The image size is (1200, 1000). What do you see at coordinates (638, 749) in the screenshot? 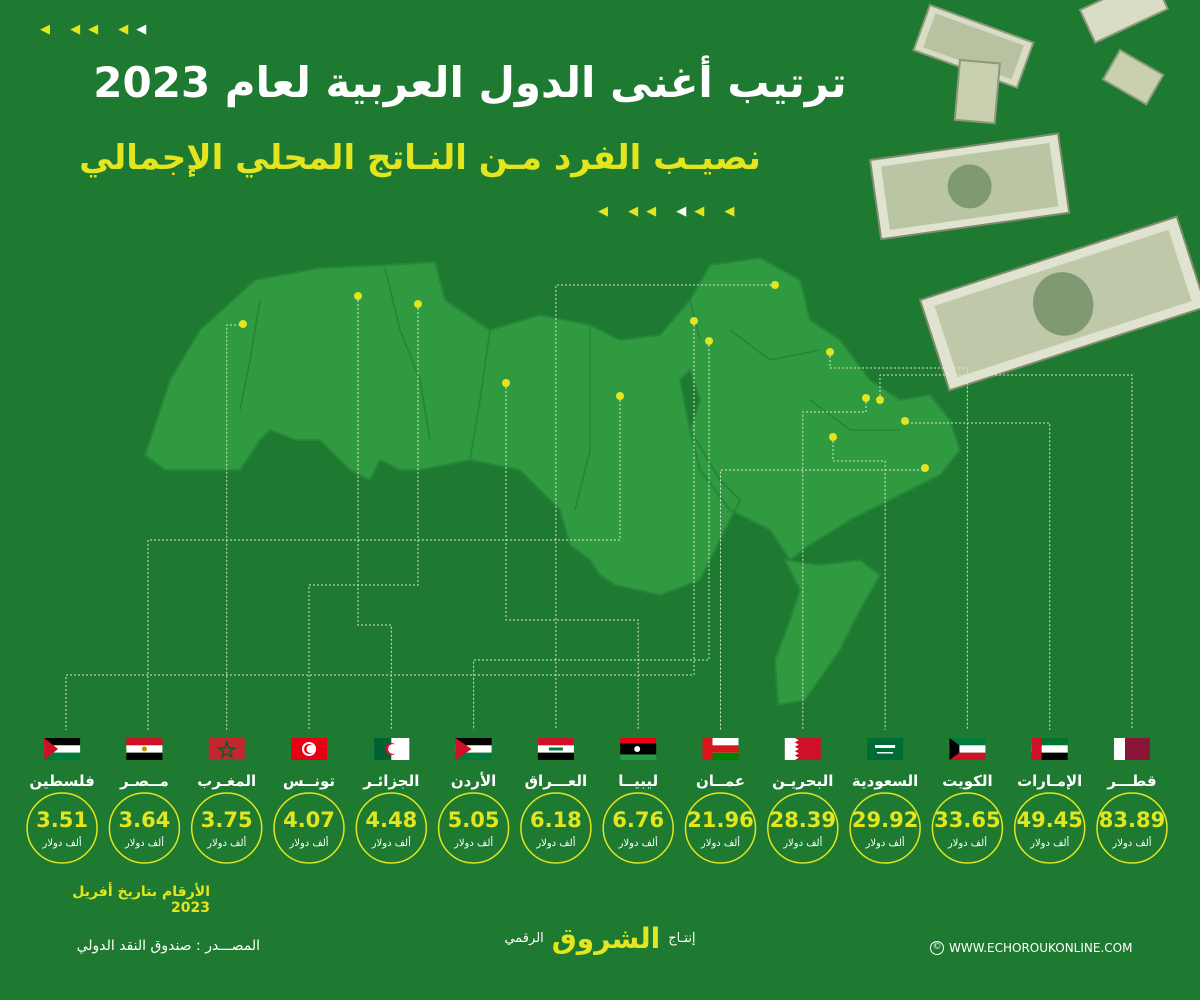
I see `flag-libya-icon` at bounding box center [638, 749].